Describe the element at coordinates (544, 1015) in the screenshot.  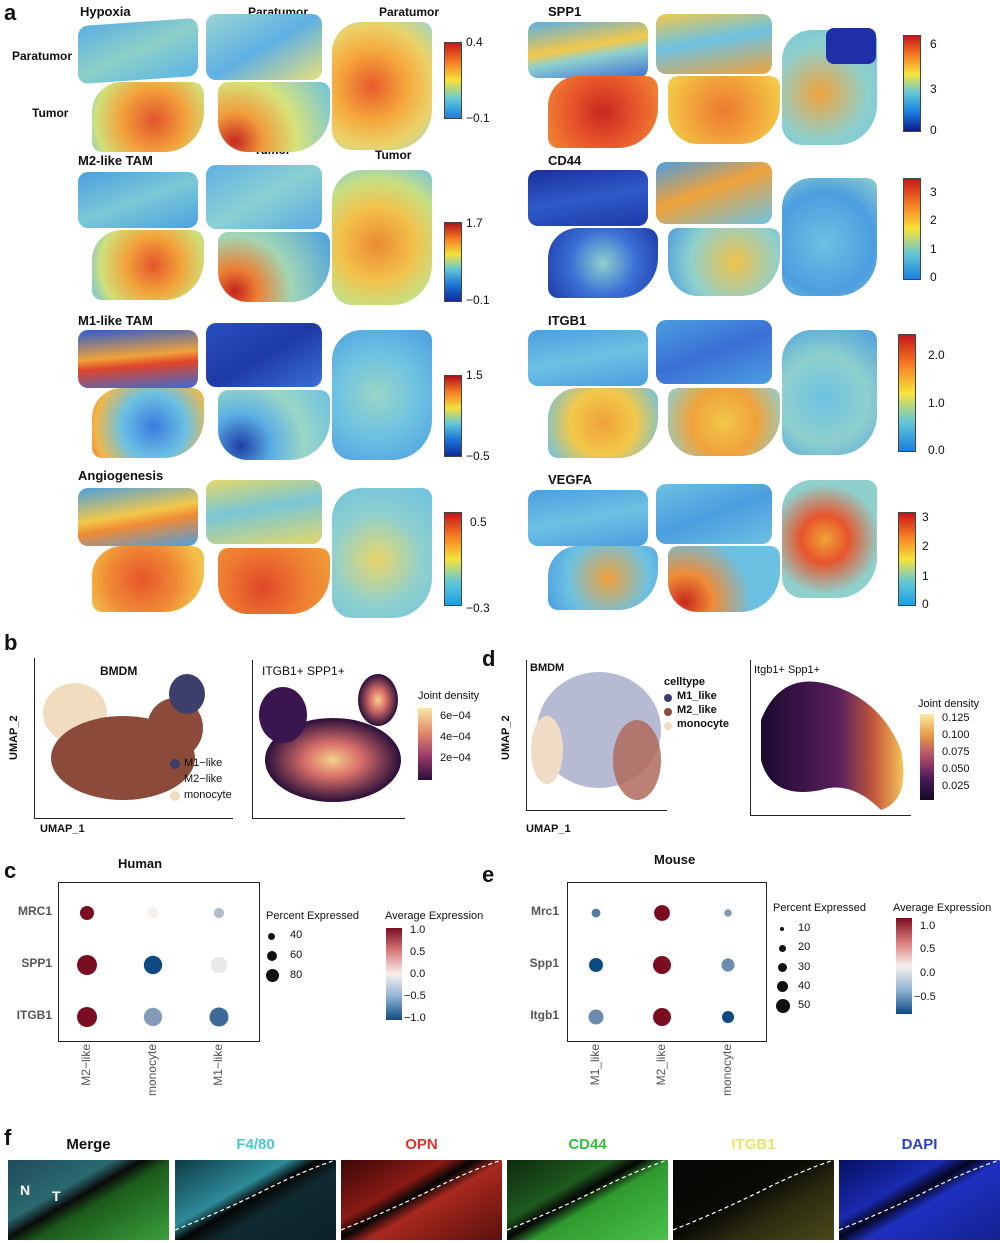
I see `gene-label: Itgb1` at that location.